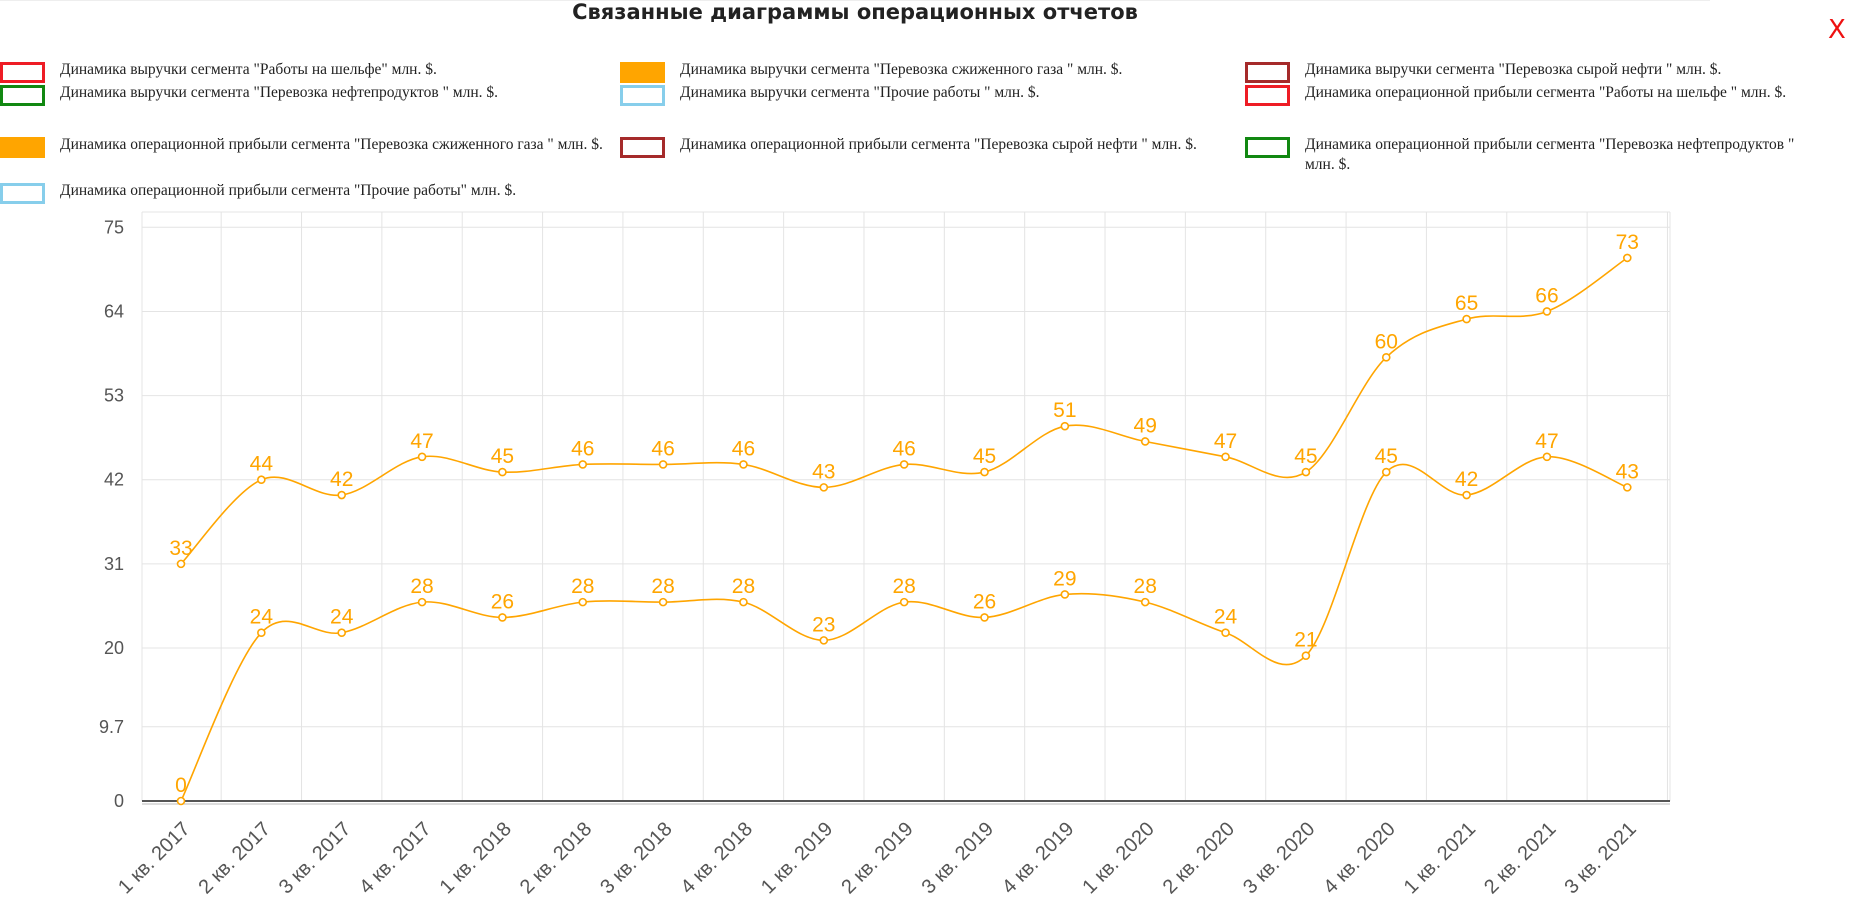 The height and width of the screenshot is (906, 1849). I want to click on x-tick-label: 2 кв. 2018, so click(556, 858).